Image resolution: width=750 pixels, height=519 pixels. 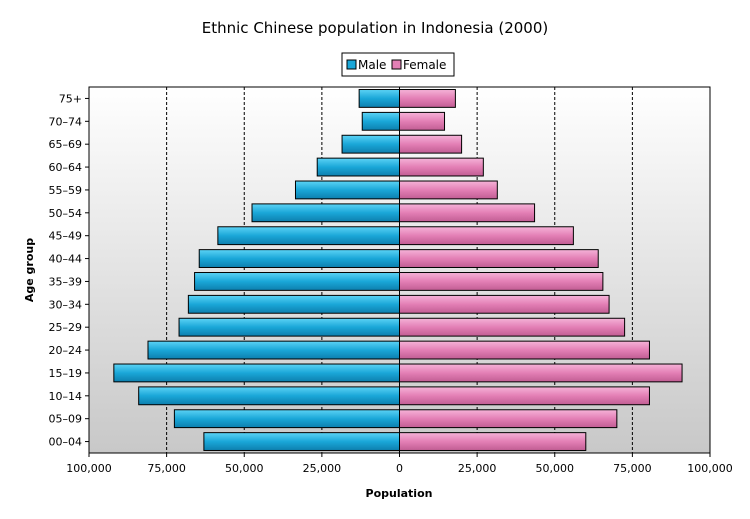 What do you see at coordinates (29, 270) in the screenshot?
I see `y-axis-label: Age group` at bounding box center [29, 270].